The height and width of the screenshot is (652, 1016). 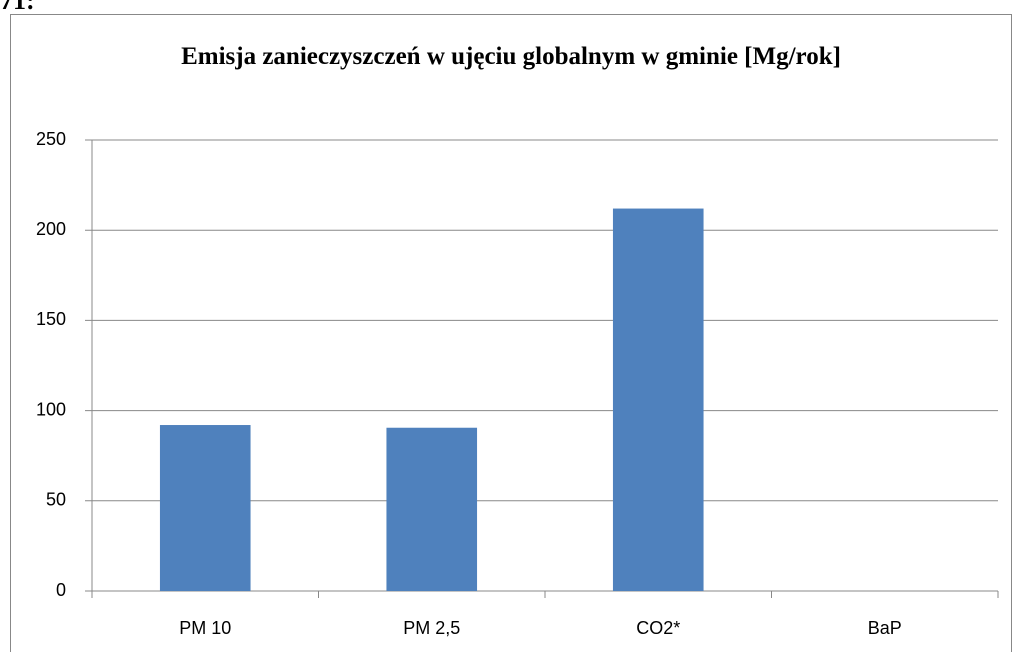 I want to click on y-tick-label: 200, so click(x=51, y=229).